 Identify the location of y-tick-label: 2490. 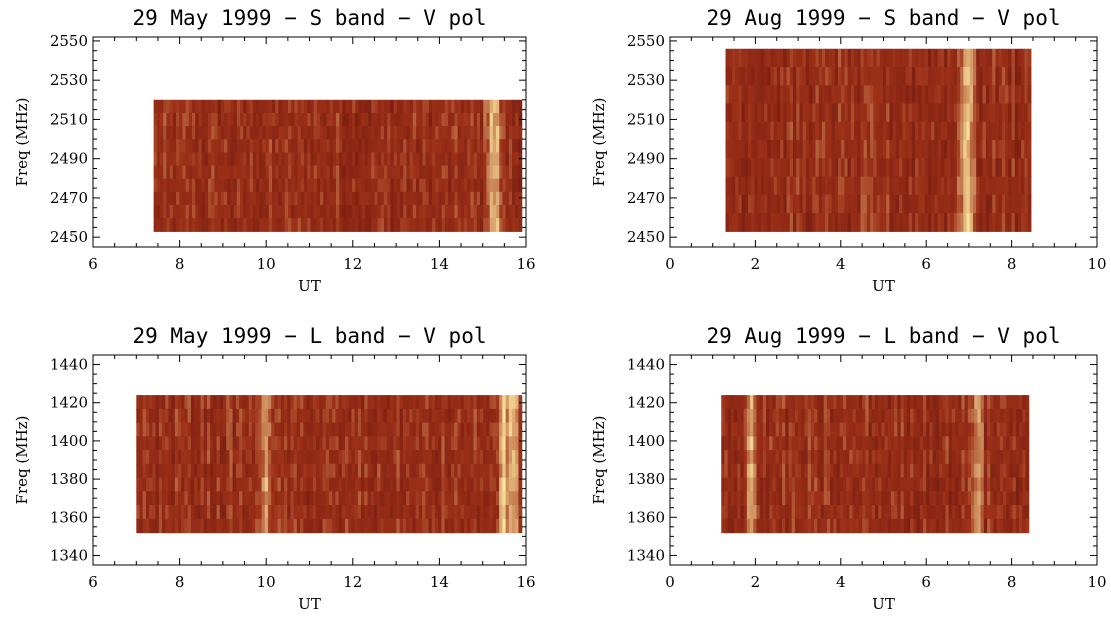
(69, 159).